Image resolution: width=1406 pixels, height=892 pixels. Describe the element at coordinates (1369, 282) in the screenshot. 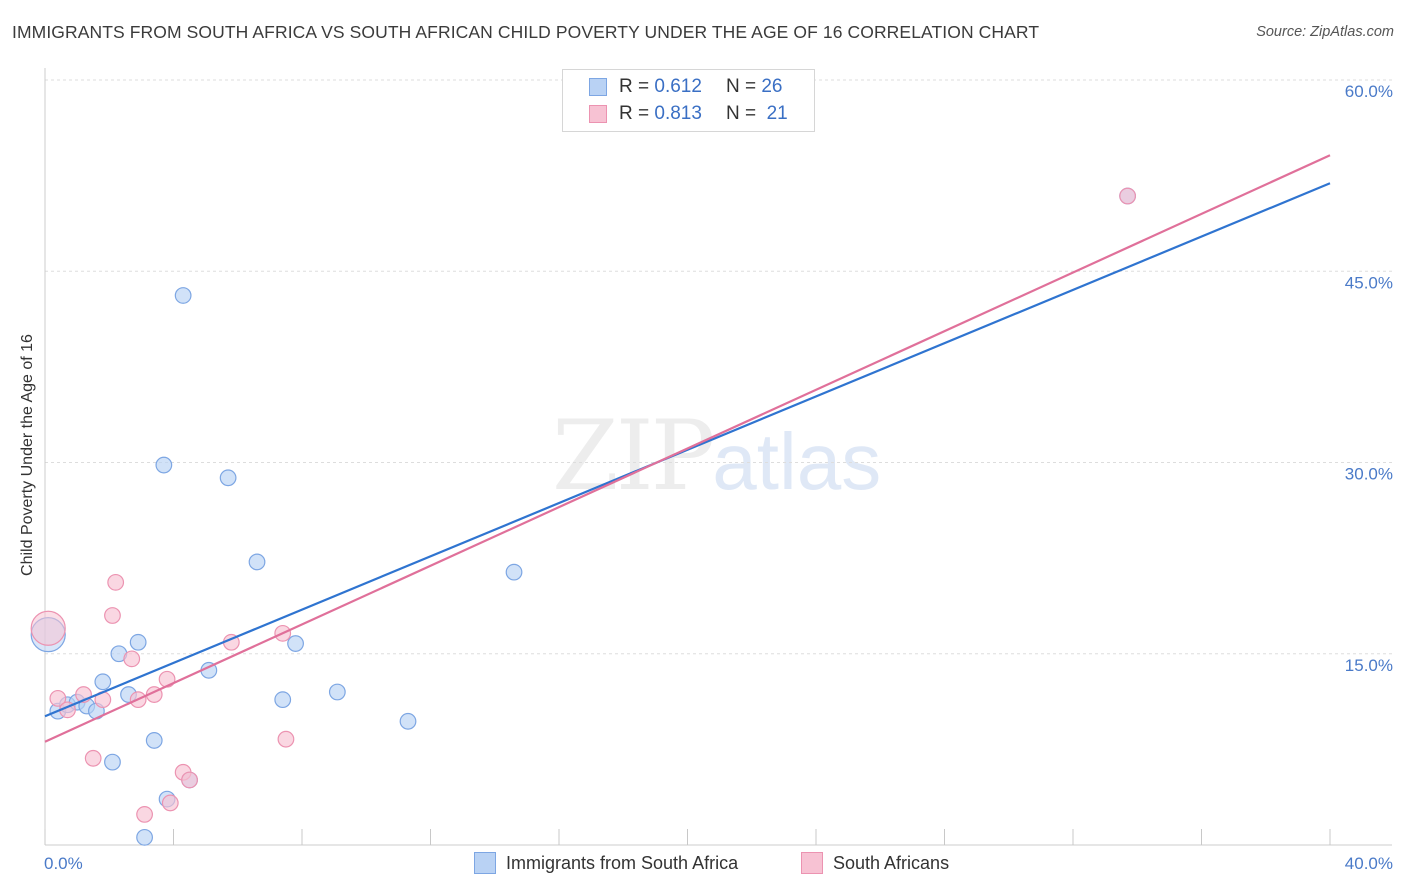

I see `y-tick-label: 45.0%` at that location.